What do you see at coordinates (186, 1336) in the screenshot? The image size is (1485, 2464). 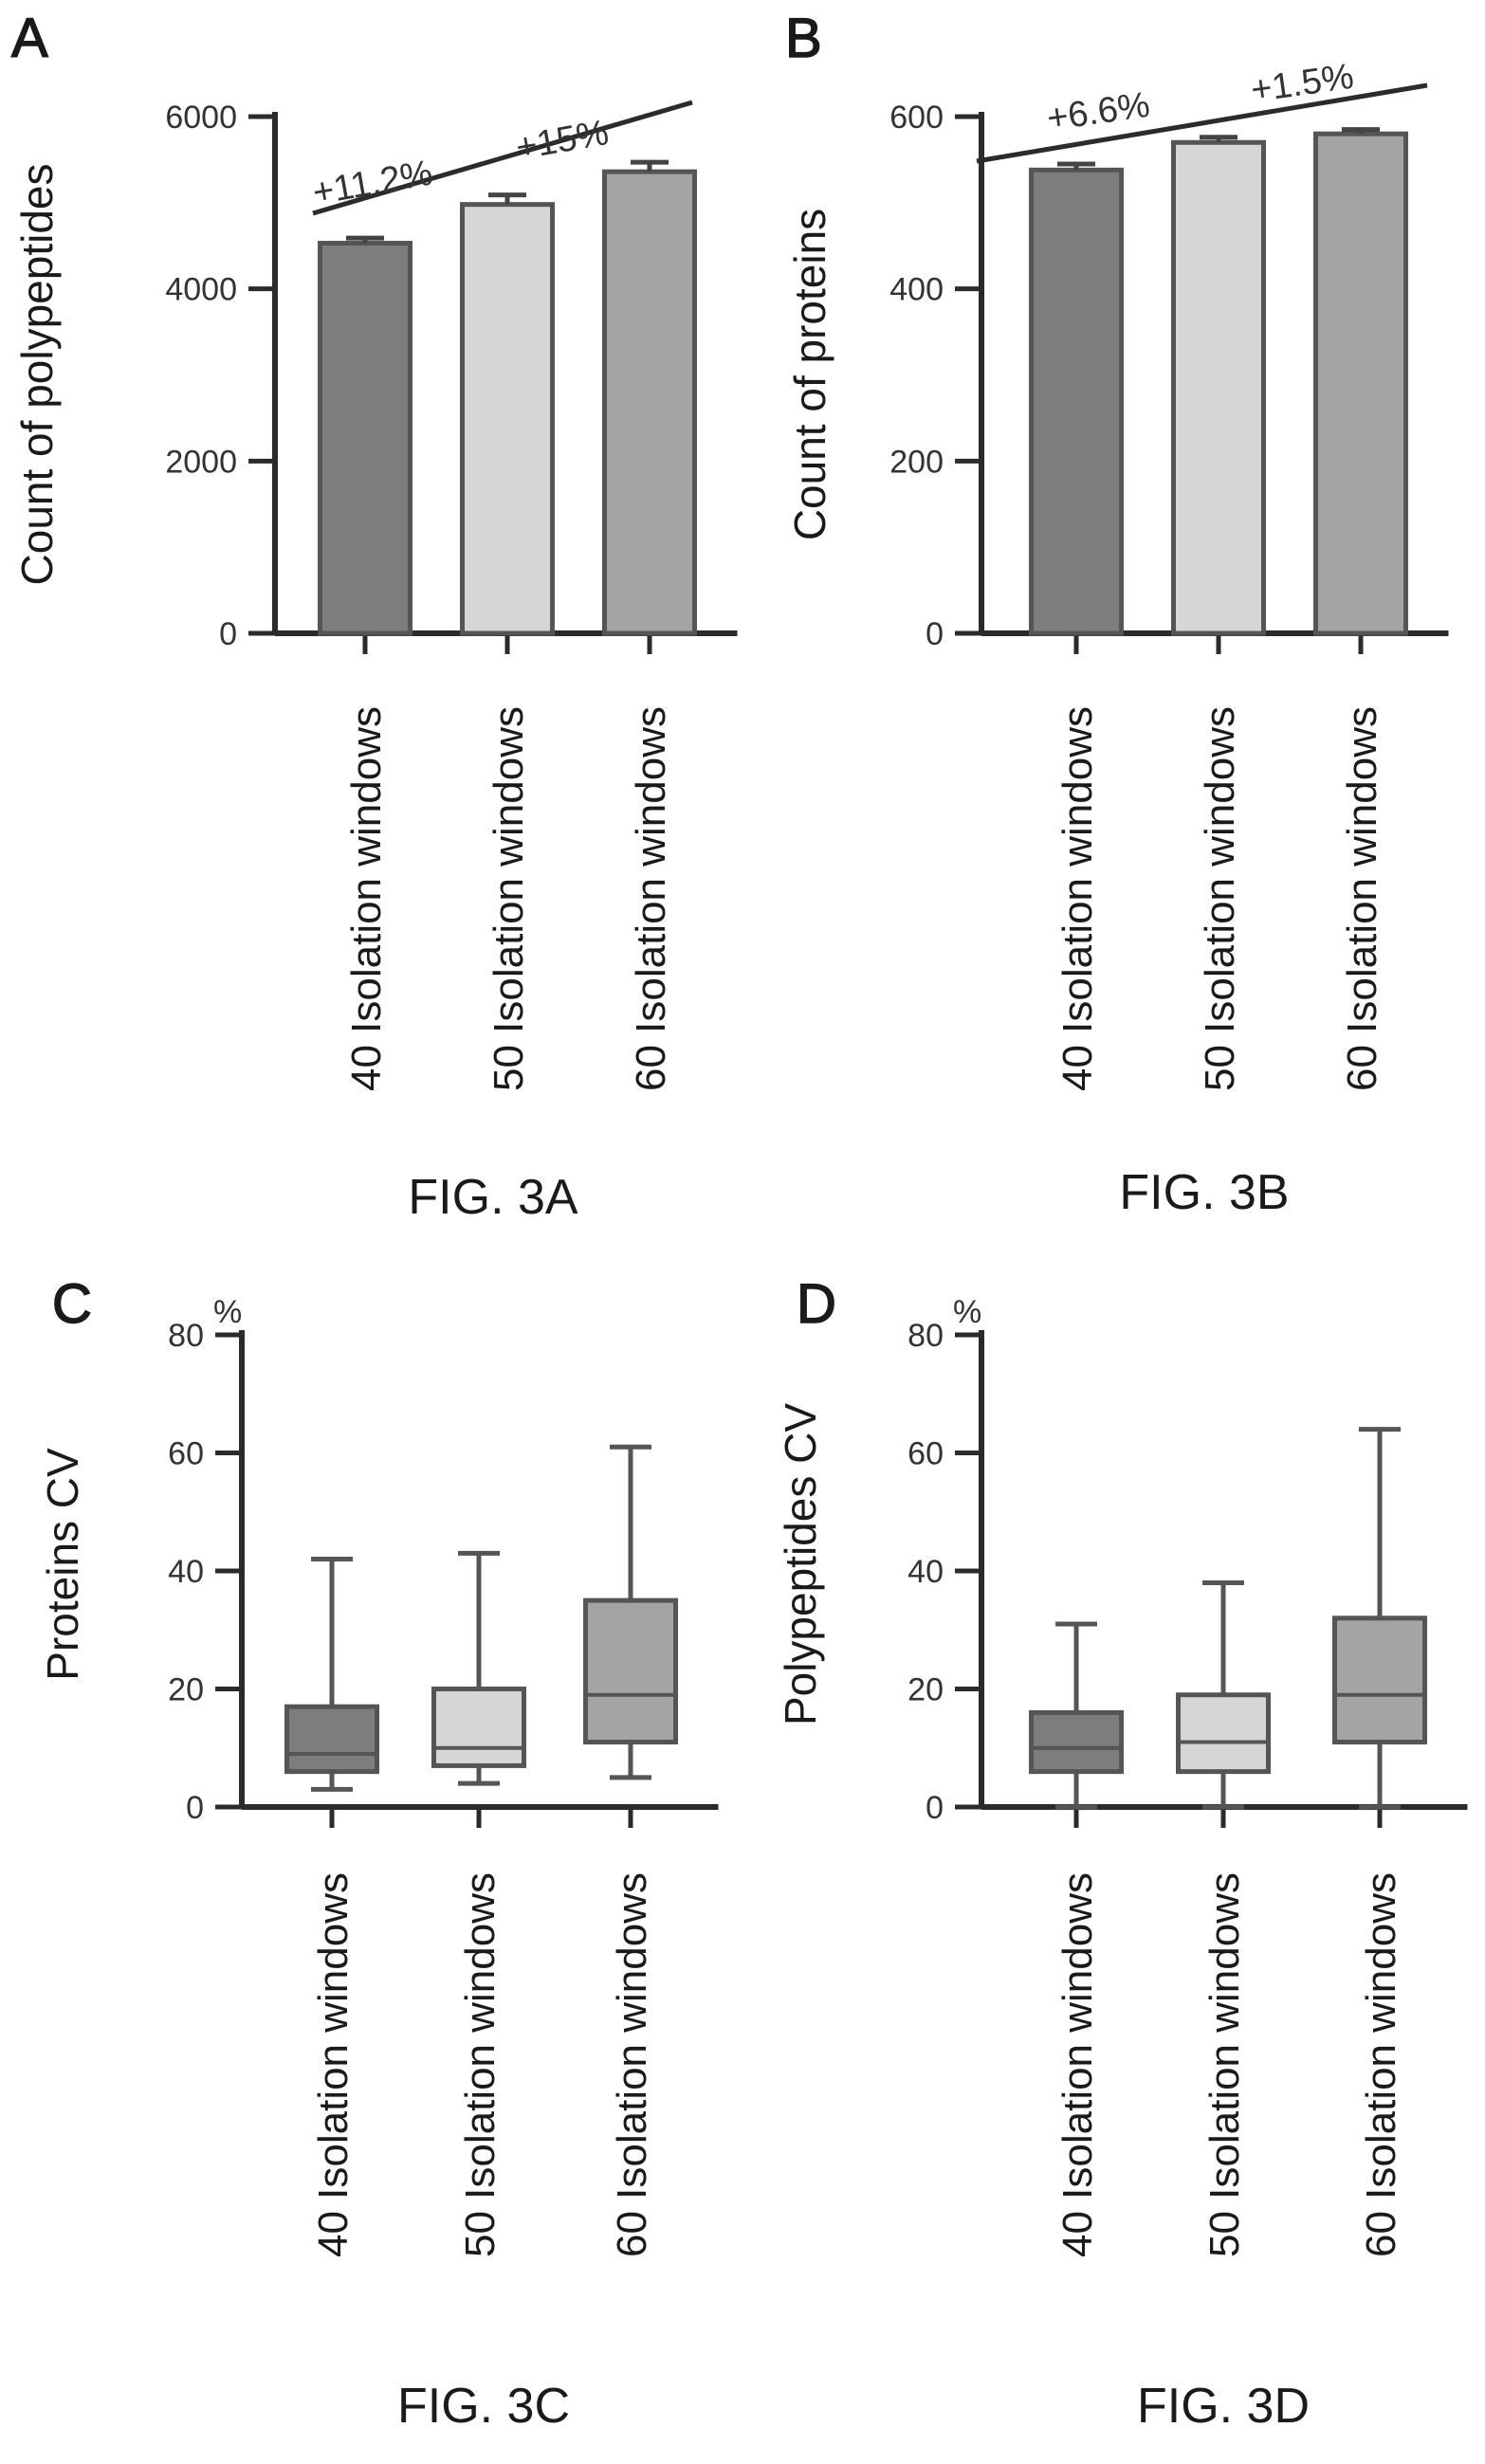 I see `panel-c-y-tick-label: 80` at bounding box center [186, 1336].